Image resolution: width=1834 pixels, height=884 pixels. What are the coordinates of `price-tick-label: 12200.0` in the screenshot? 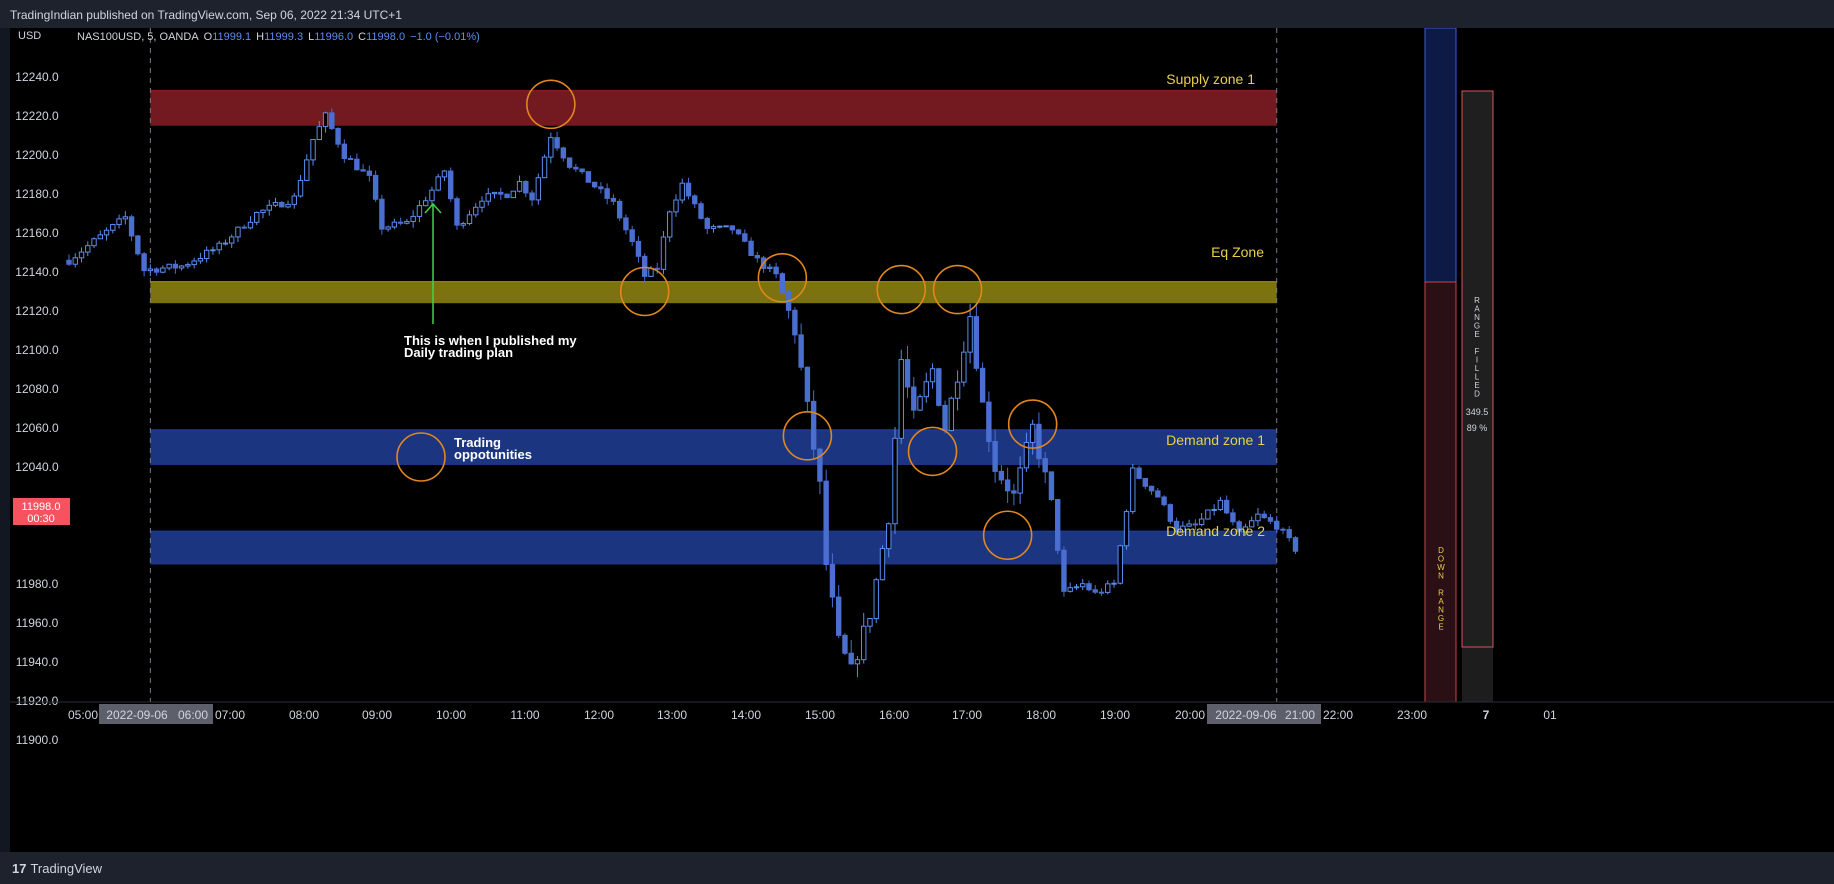 It's located at (37, 155).